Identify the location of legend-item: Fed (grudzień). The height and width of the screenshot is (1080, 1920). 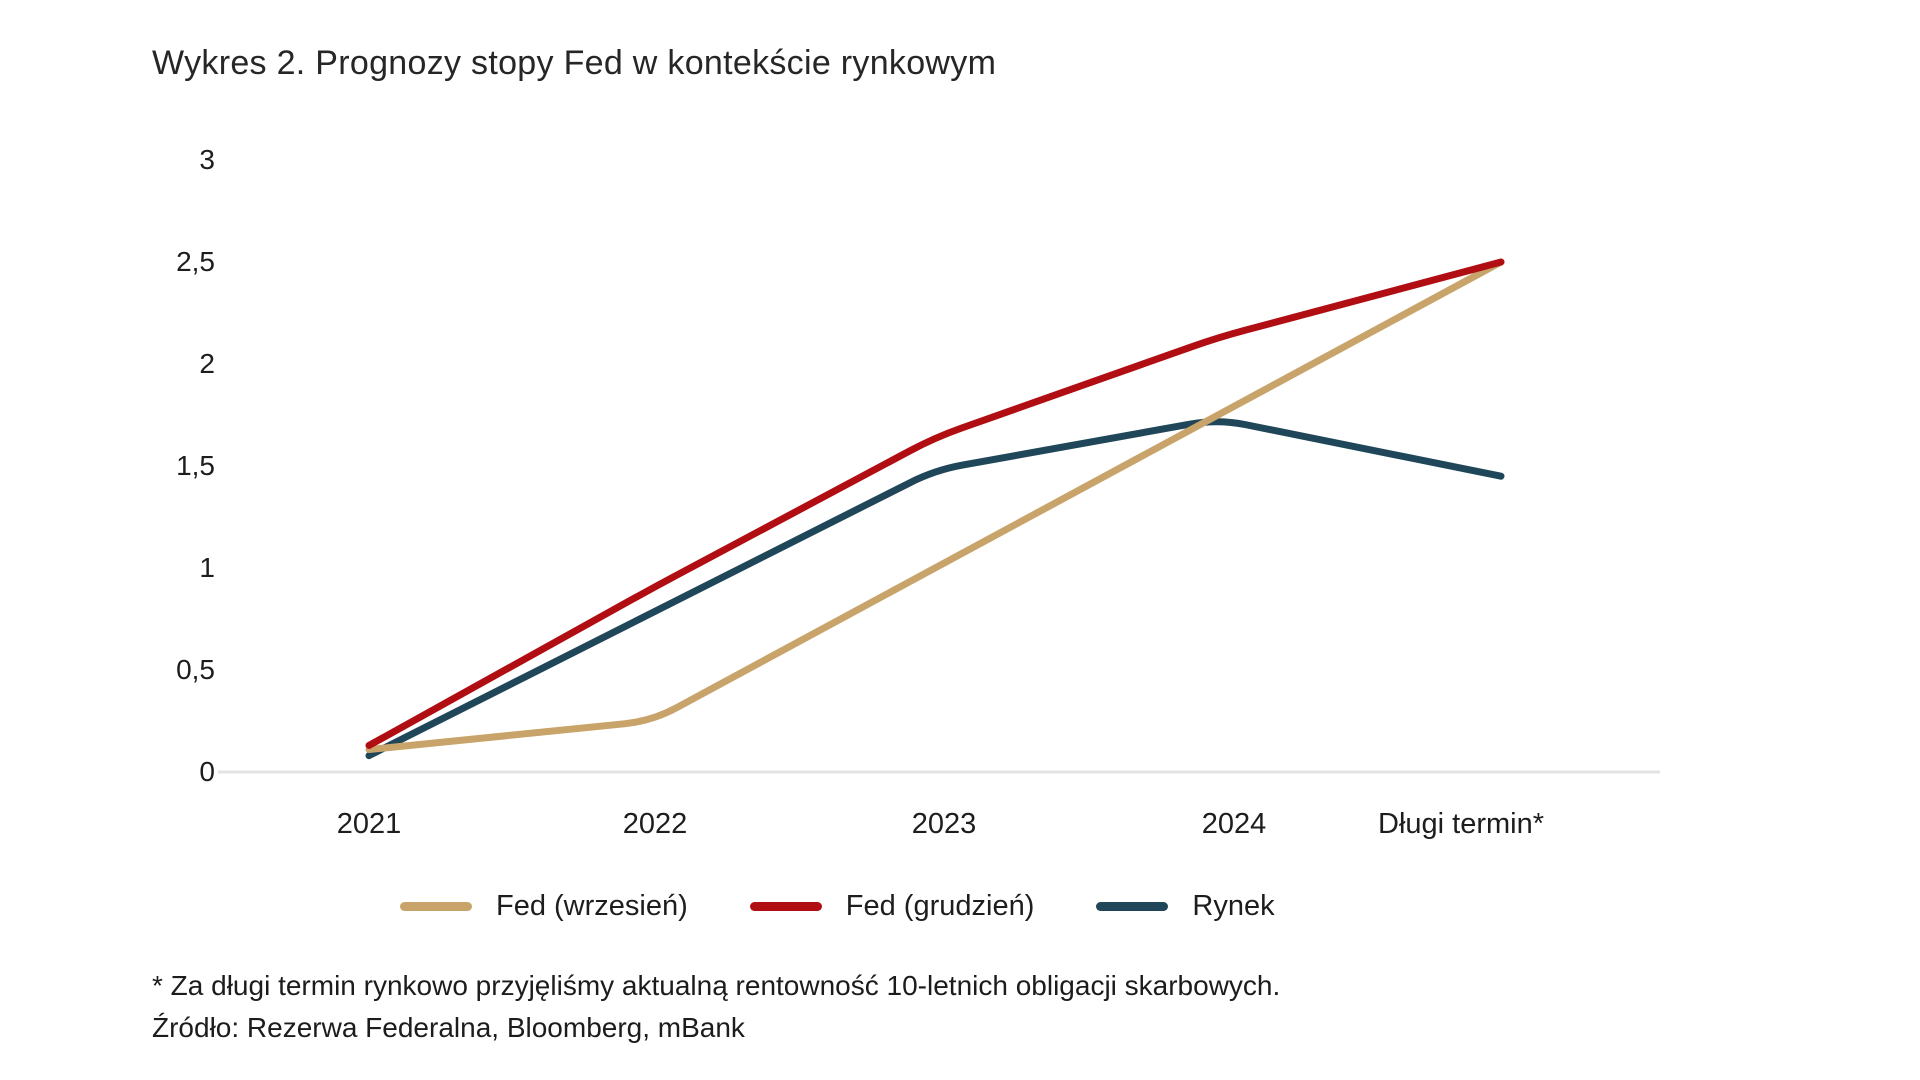
(892, 906).